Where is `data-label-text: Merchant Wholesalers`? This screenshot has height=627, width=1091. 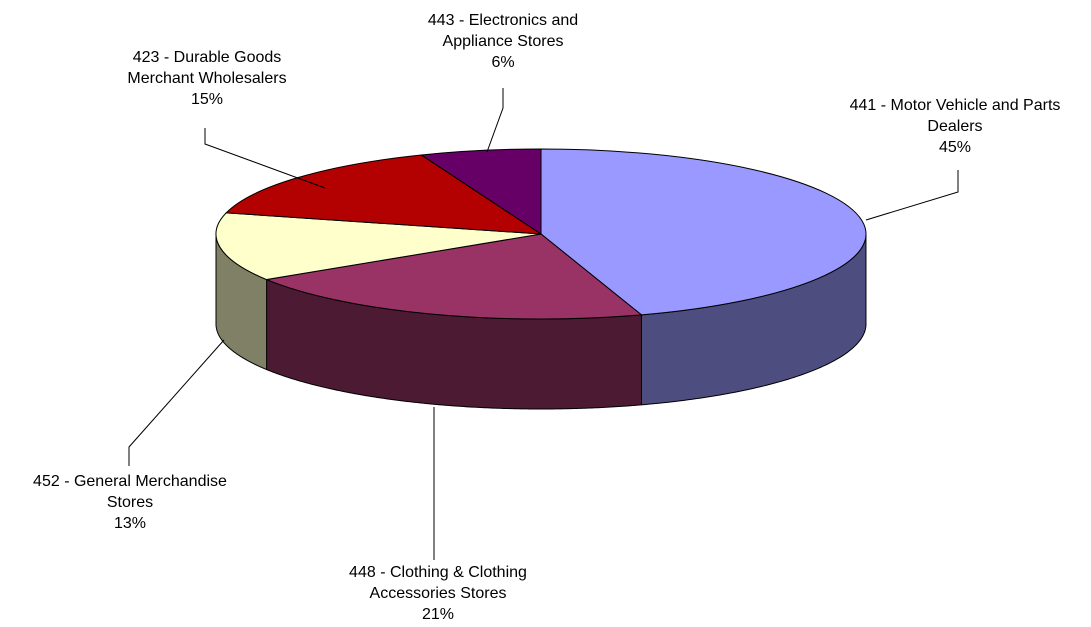
data-label-text: Merchant Wholesalers is located at coordinates (206, 78).